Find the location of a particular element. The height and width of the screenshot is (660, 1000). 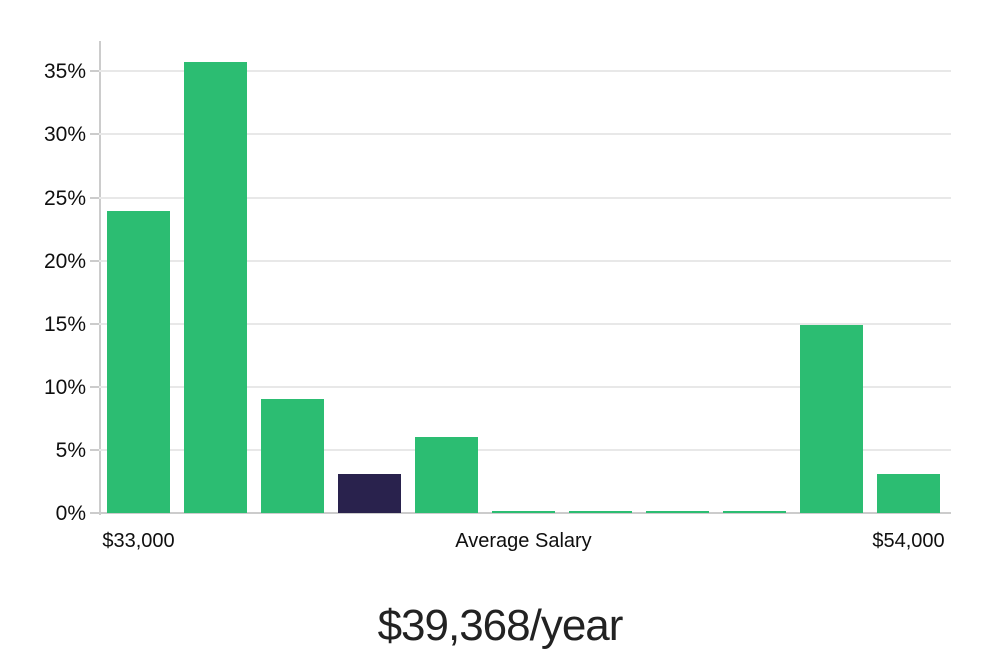

gridline-0% is located at coordinates (525, 513).